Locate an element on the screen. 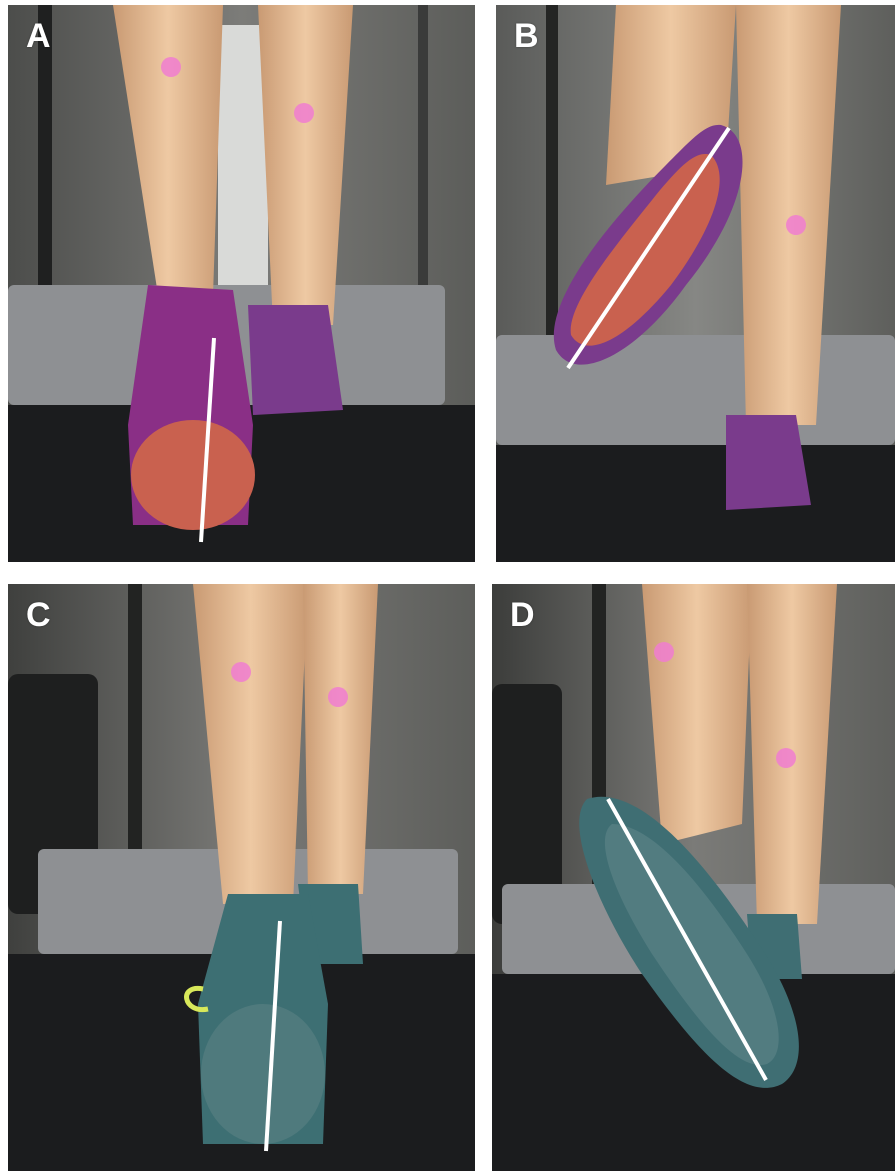 Image resolution: width=895 pixels, height=1171 pixels. panel-label: B is located at coordinates (526, 36).